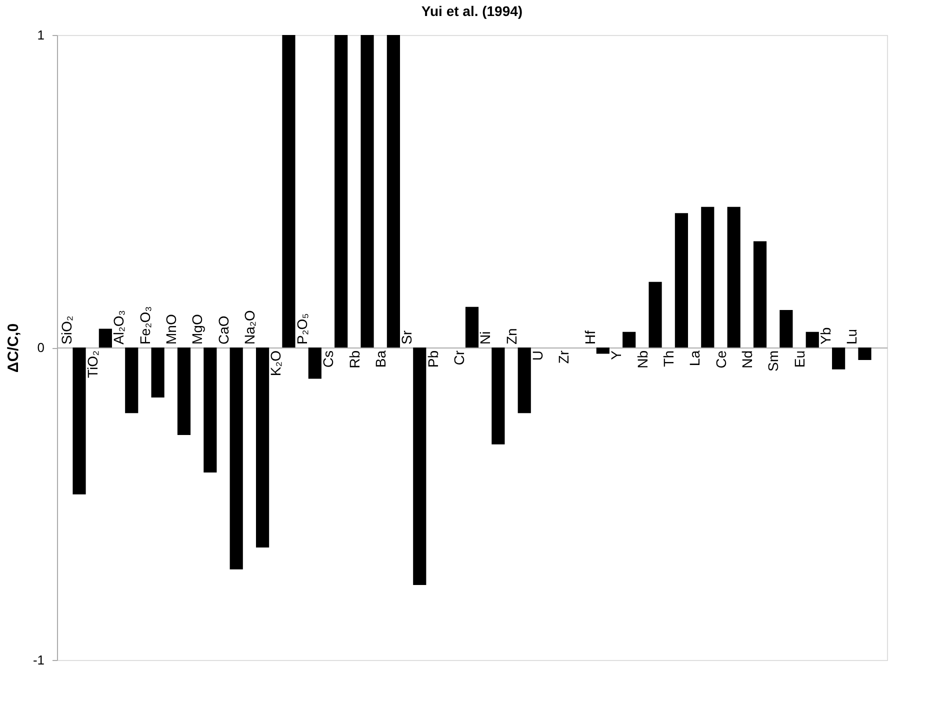  What do you see at coordinates (747, 359) in the screenshot?
I see `x-tick-label: Nd` at bounding box center [747, 359].